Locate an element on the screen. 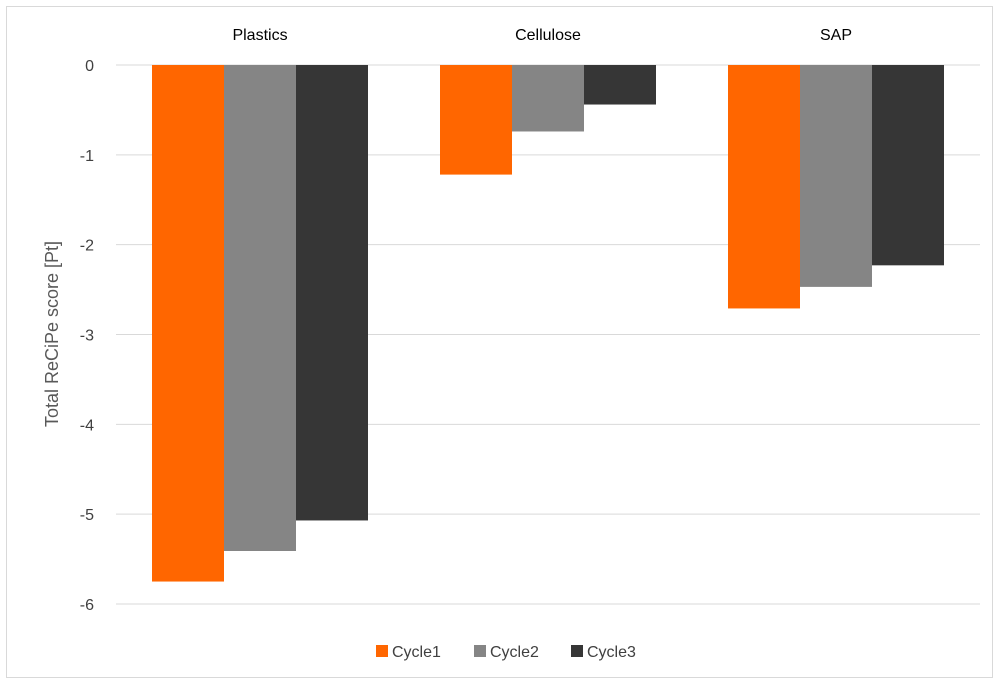  legend-label: Cycle3 is located at coordinates (611, 652).